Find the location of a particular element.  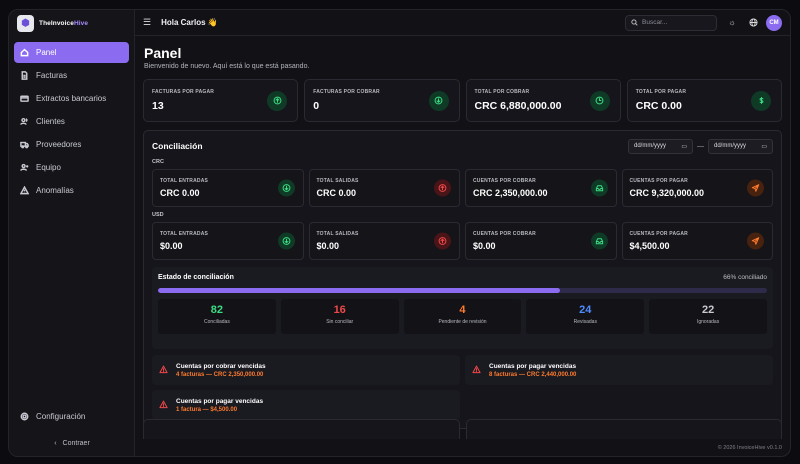

user-plus-icon is located at coordinates (24, 167).